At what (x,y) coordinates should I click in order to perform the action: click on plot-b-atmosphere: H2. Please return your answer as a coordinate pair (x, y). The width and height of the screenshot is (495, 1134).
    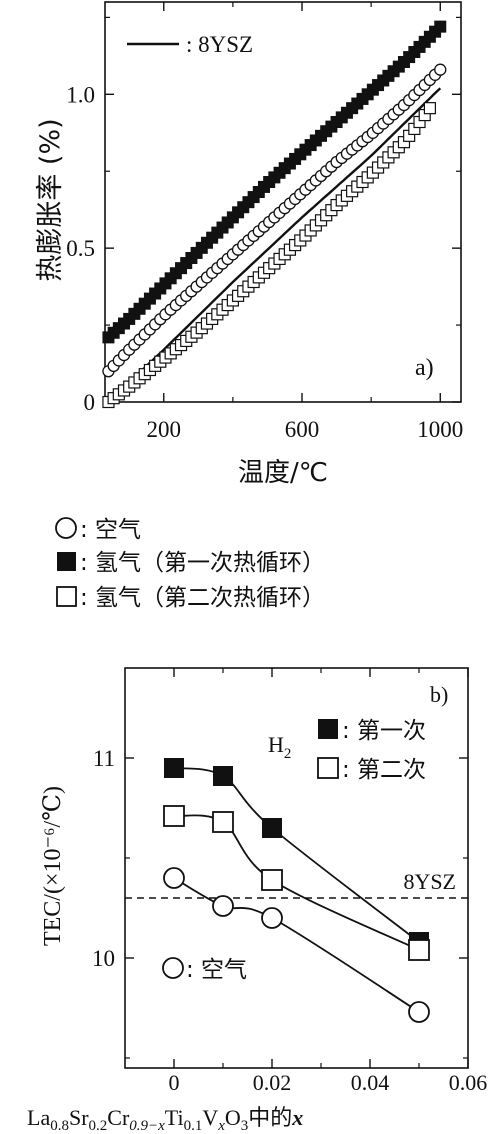
    Looking at the image, I should click on (279, 747).